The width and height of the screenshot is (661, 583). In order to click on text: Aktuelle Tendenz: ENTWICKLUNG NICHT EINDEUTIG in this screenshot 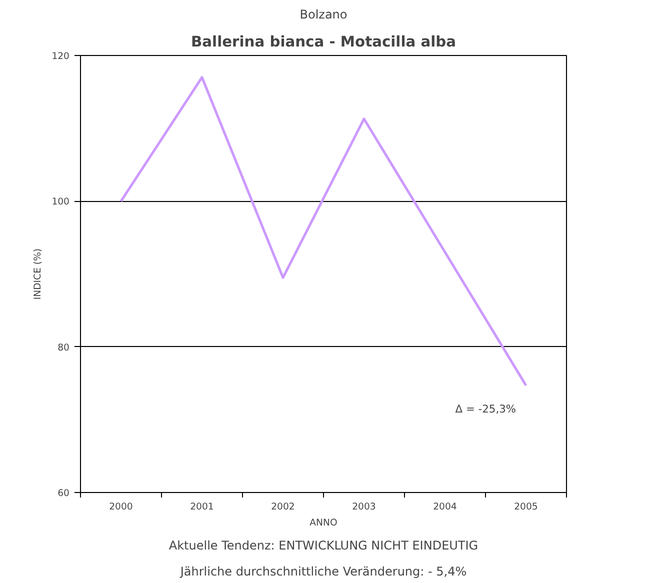, I will do `click(323, 545)`.